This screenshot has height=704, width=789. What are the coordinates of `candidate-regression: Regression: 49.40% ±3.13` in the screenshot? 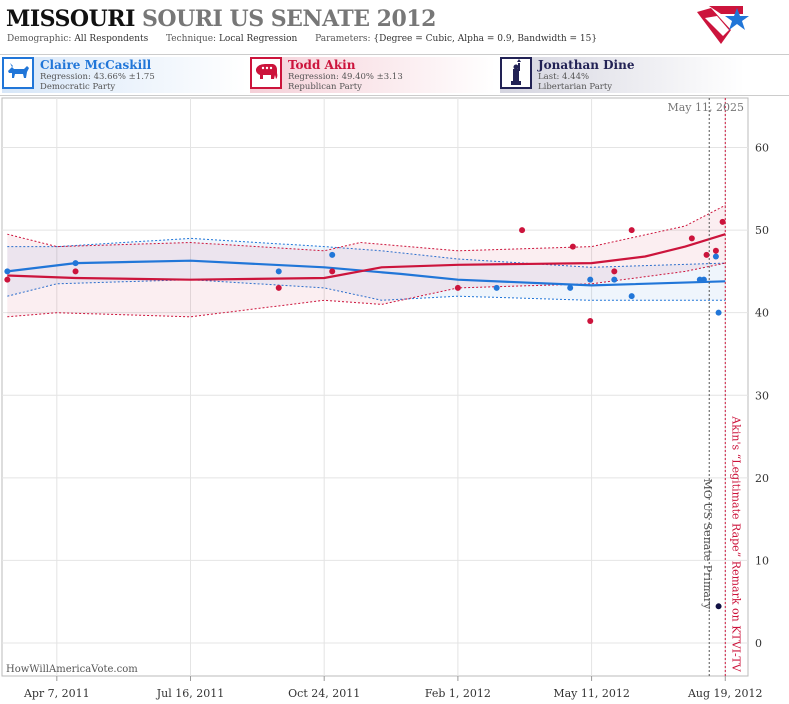 It's located at (345, 77).